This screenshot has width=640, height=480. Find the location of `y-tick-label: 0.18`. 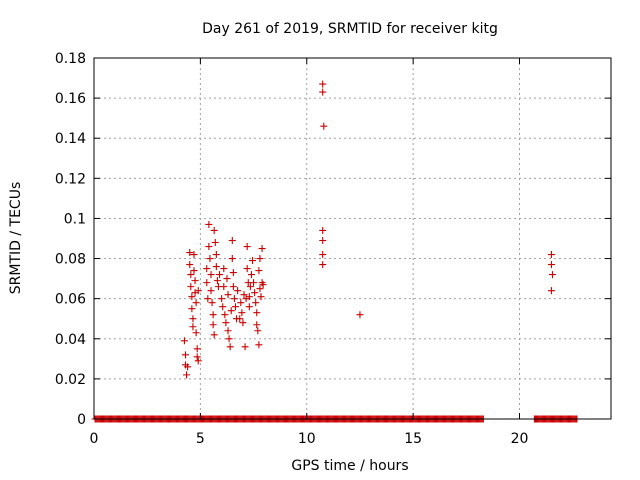

y-tick-label: 0.18 is located at coordinates (70, 59).